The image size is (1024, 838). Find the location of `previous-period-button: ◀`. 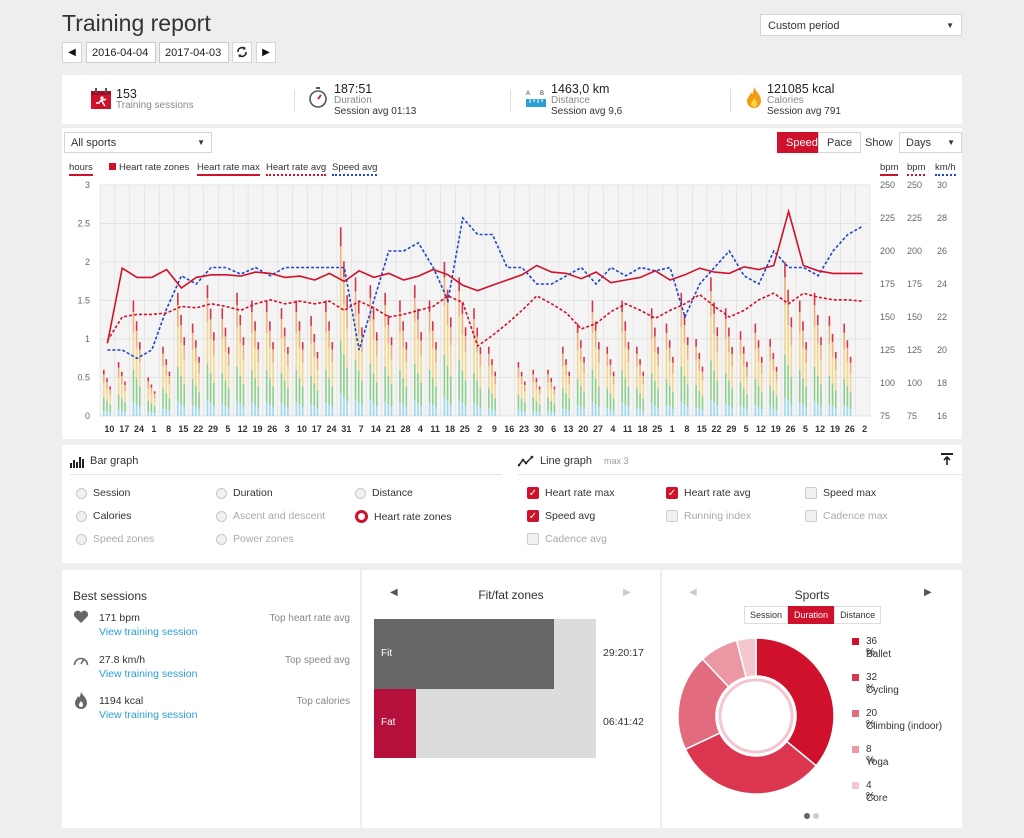

previous-period-button: ◀ is located at coordinates (72, 52).